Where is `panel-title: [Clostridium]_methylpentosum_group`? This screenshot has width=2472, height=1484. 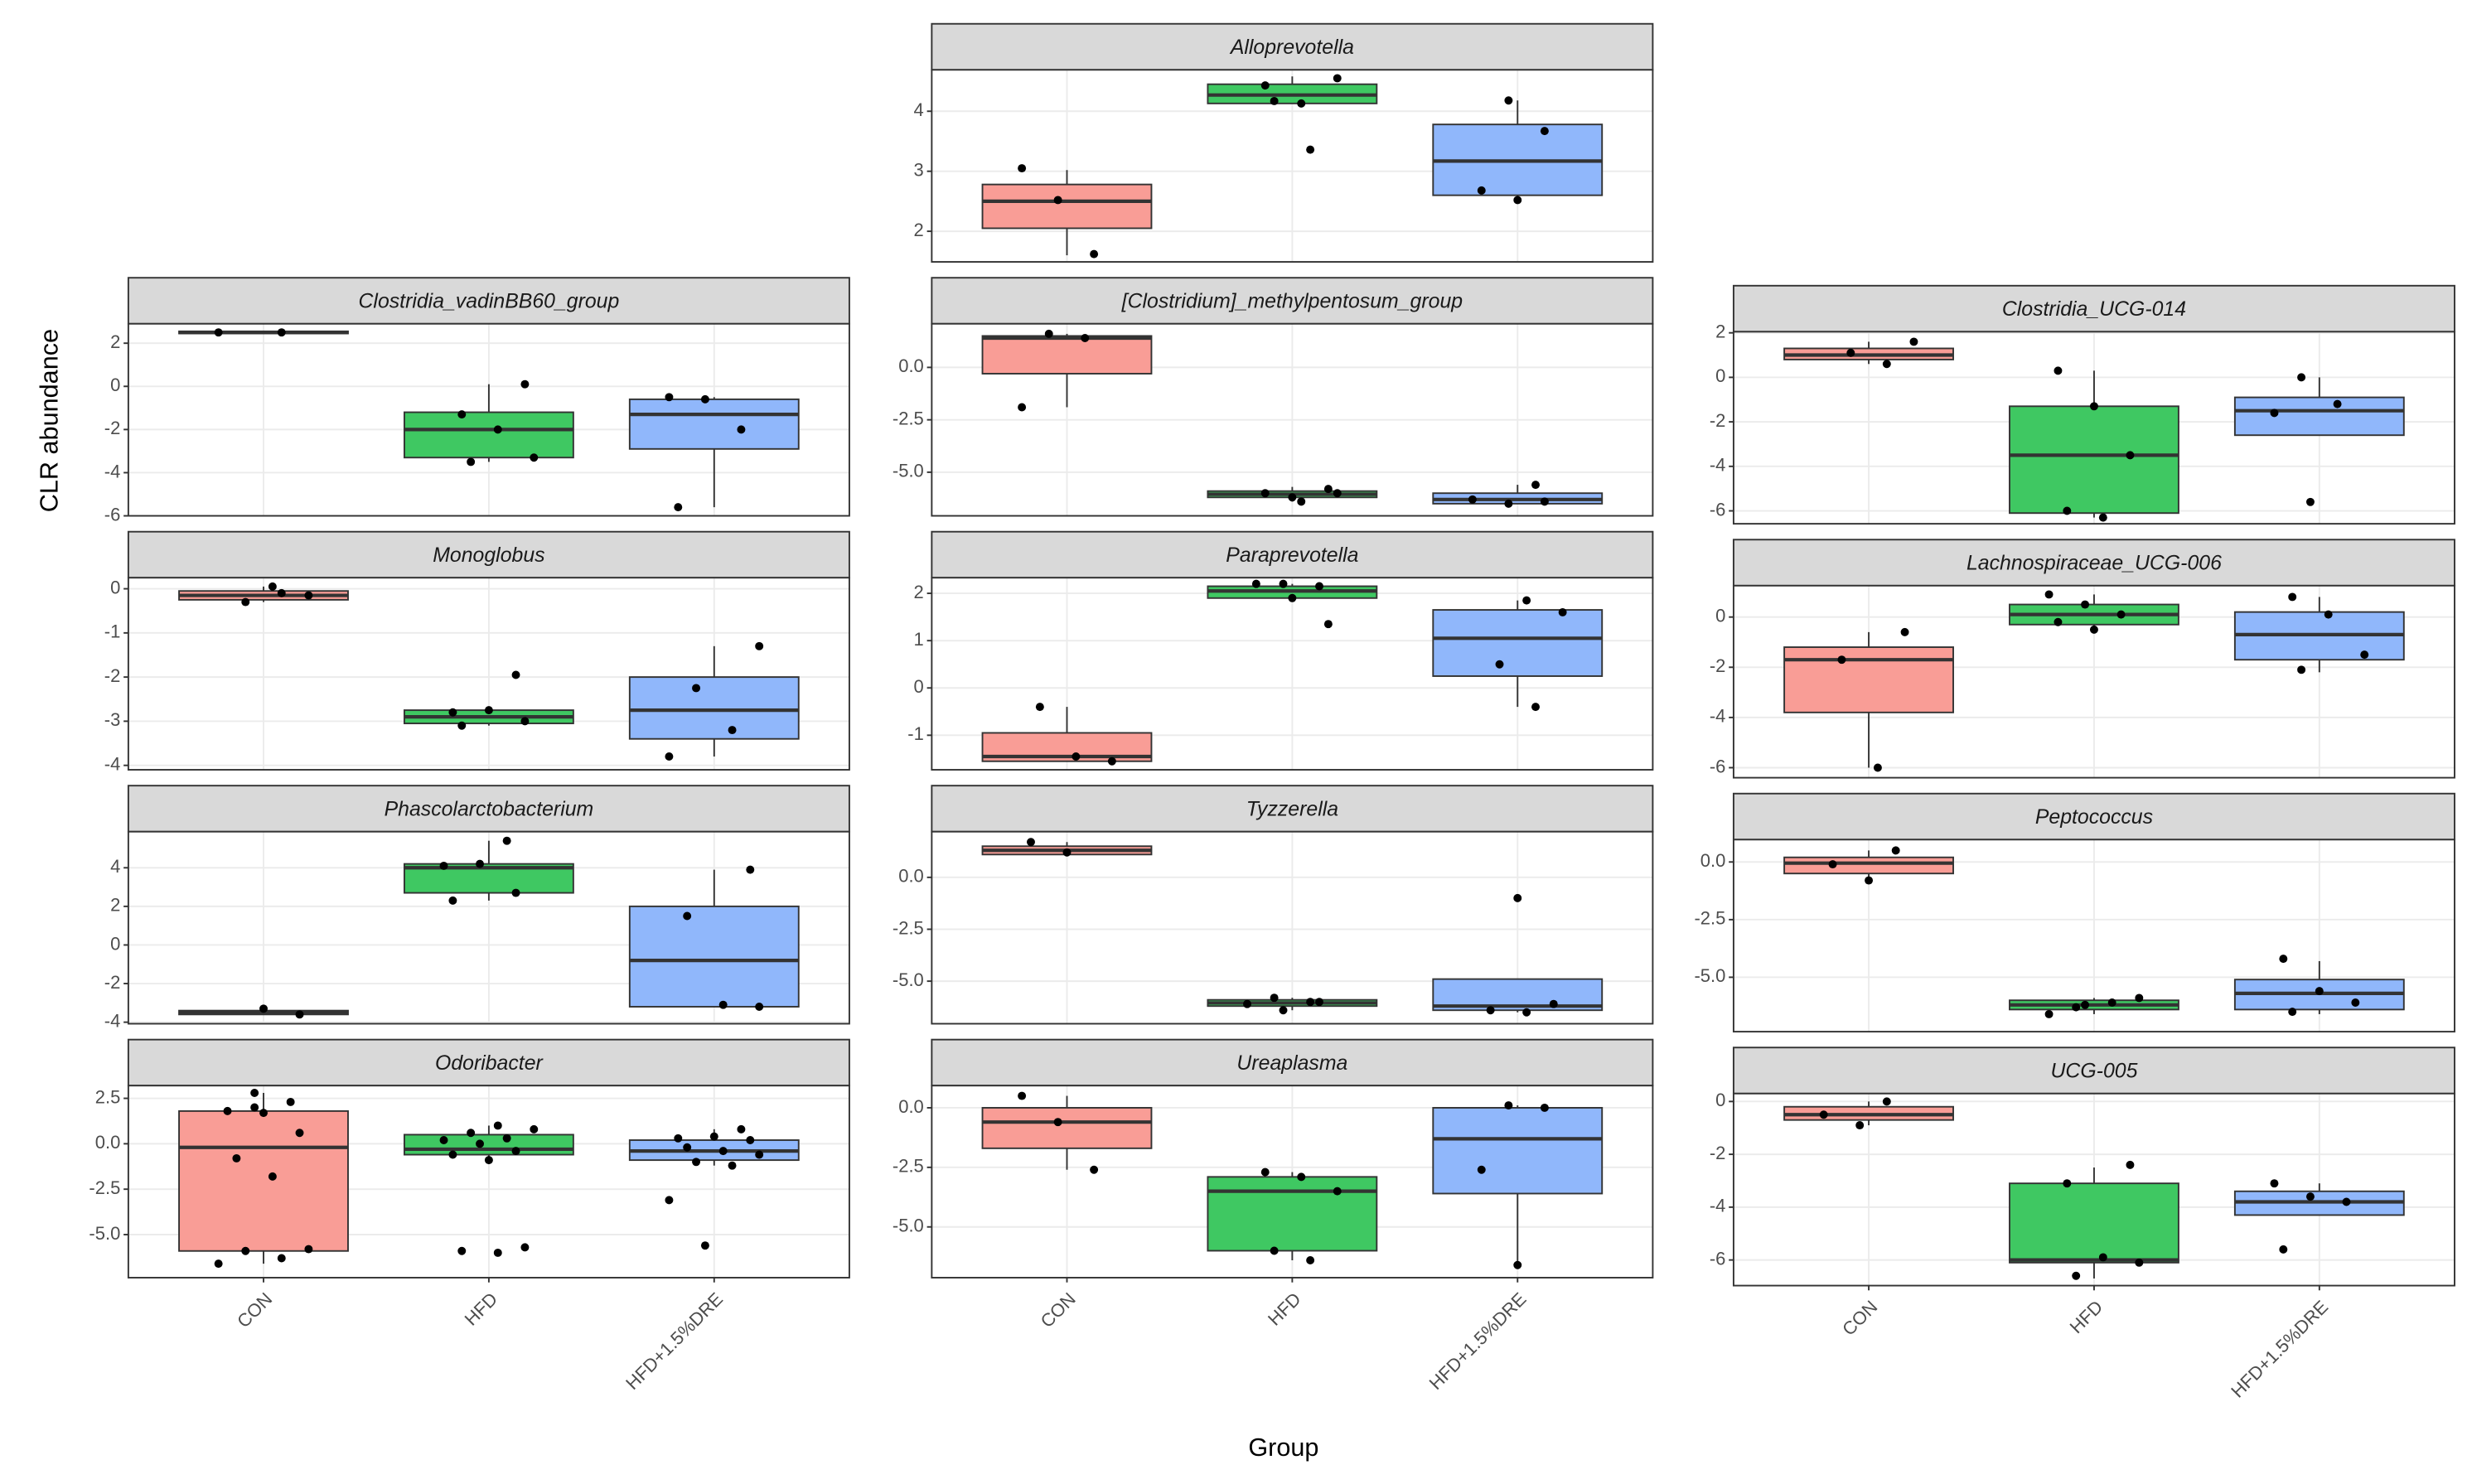
panel-title: [Clostridium]_methylpentosum_group is located at coordinates (1292, 300).